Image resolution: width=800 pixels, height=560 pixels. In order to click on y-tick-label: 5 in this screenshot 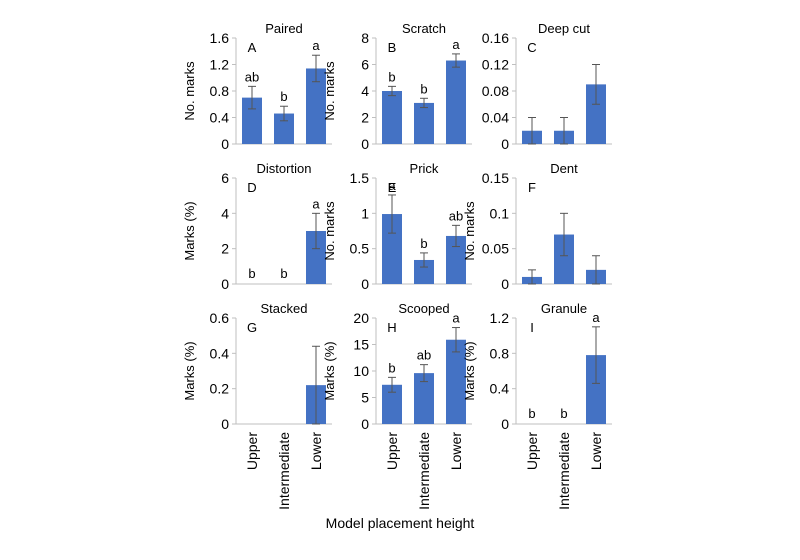, I will do `click(365, 398)`.